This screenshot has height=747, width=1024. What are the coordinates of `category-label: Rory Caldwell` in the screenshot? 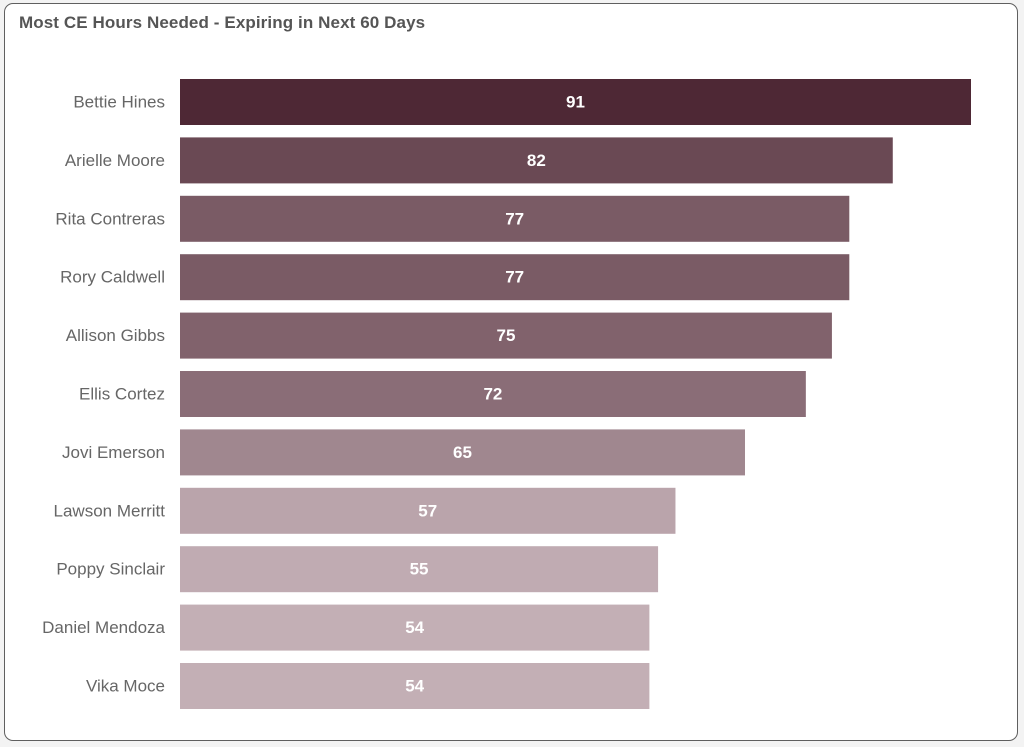 It's located at (112, 277).